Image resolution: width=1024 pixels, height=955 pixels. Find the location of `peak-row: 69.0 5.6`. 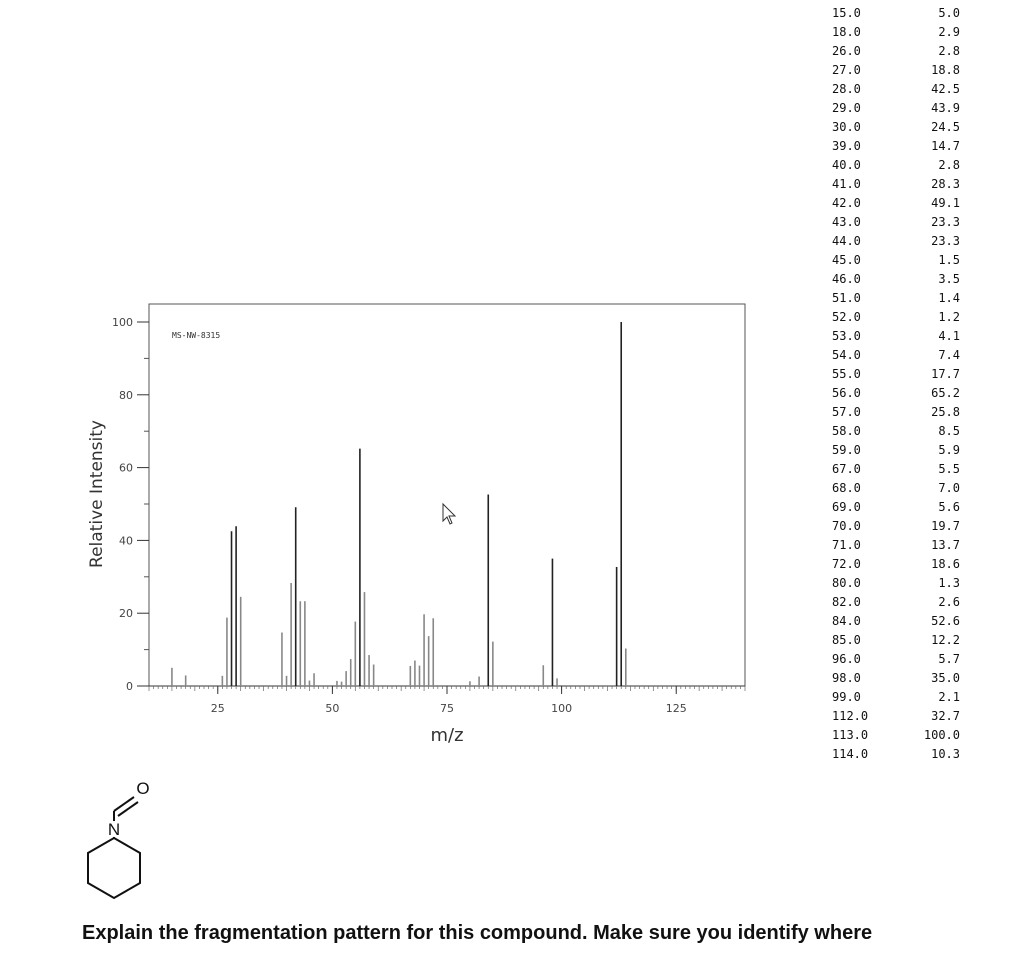

peak-row: 69.0 5.6 is located at coordinates (896, 507).